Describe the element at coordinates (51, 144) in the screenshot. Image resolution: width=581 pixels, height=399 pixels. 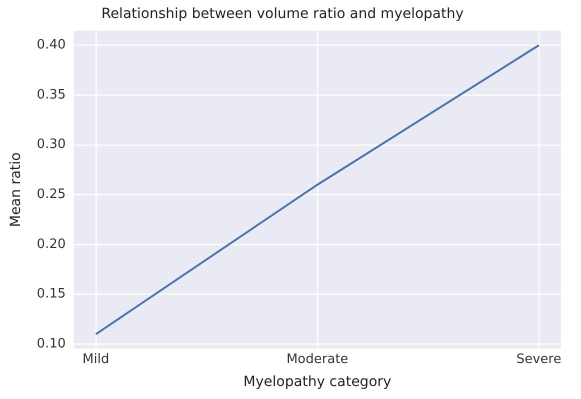
I see `y-tick-label: 0.30` at that location.